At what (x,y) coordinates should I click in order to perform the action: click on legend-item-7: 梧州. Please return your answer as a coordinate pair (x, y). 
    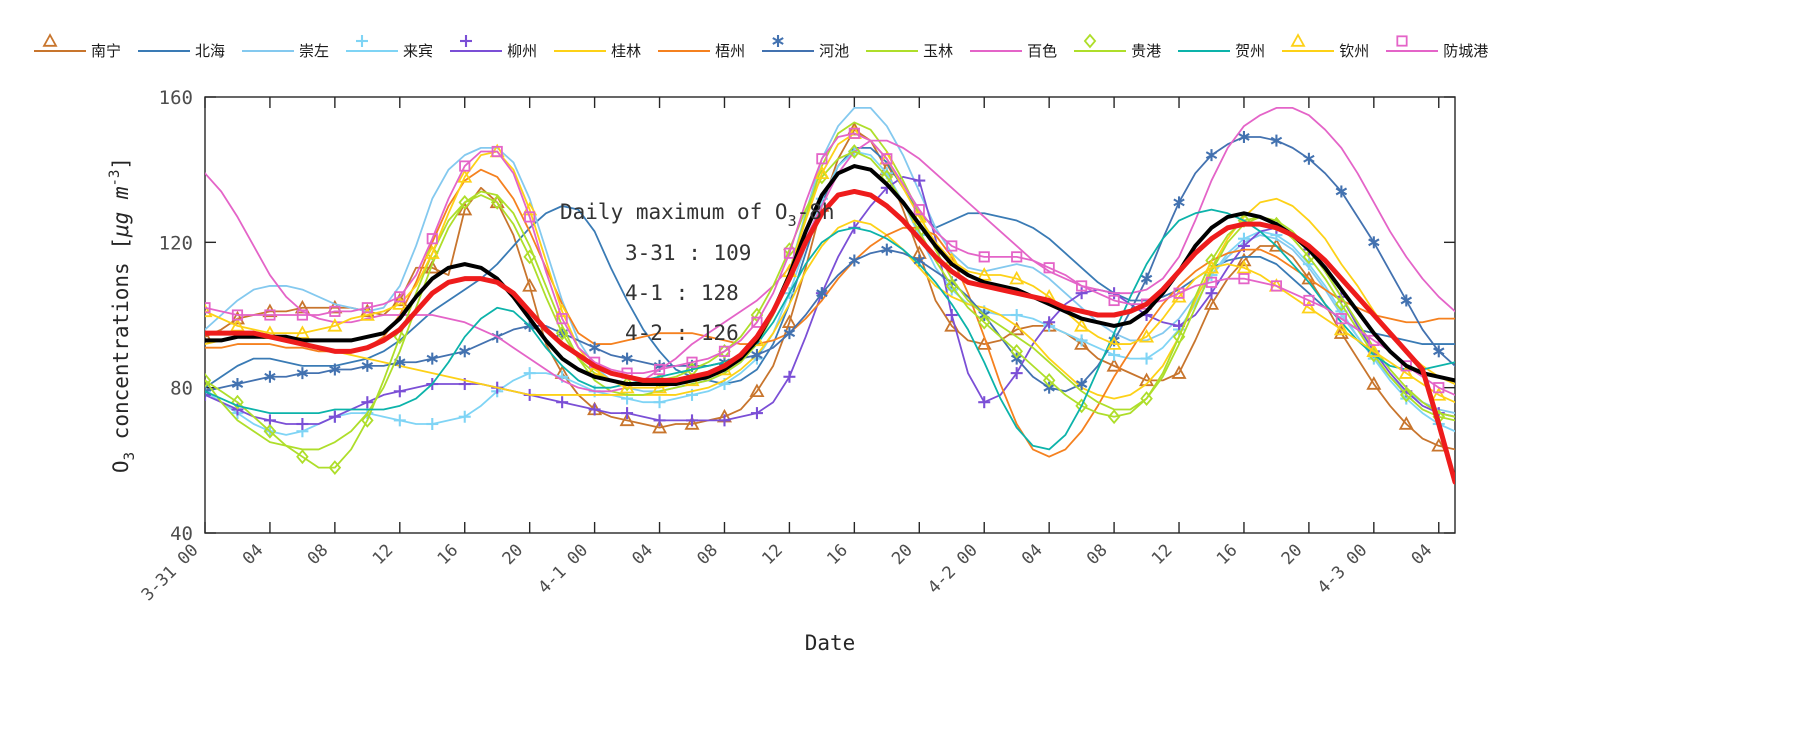
    Looking at the image, I should click on (701, 51).